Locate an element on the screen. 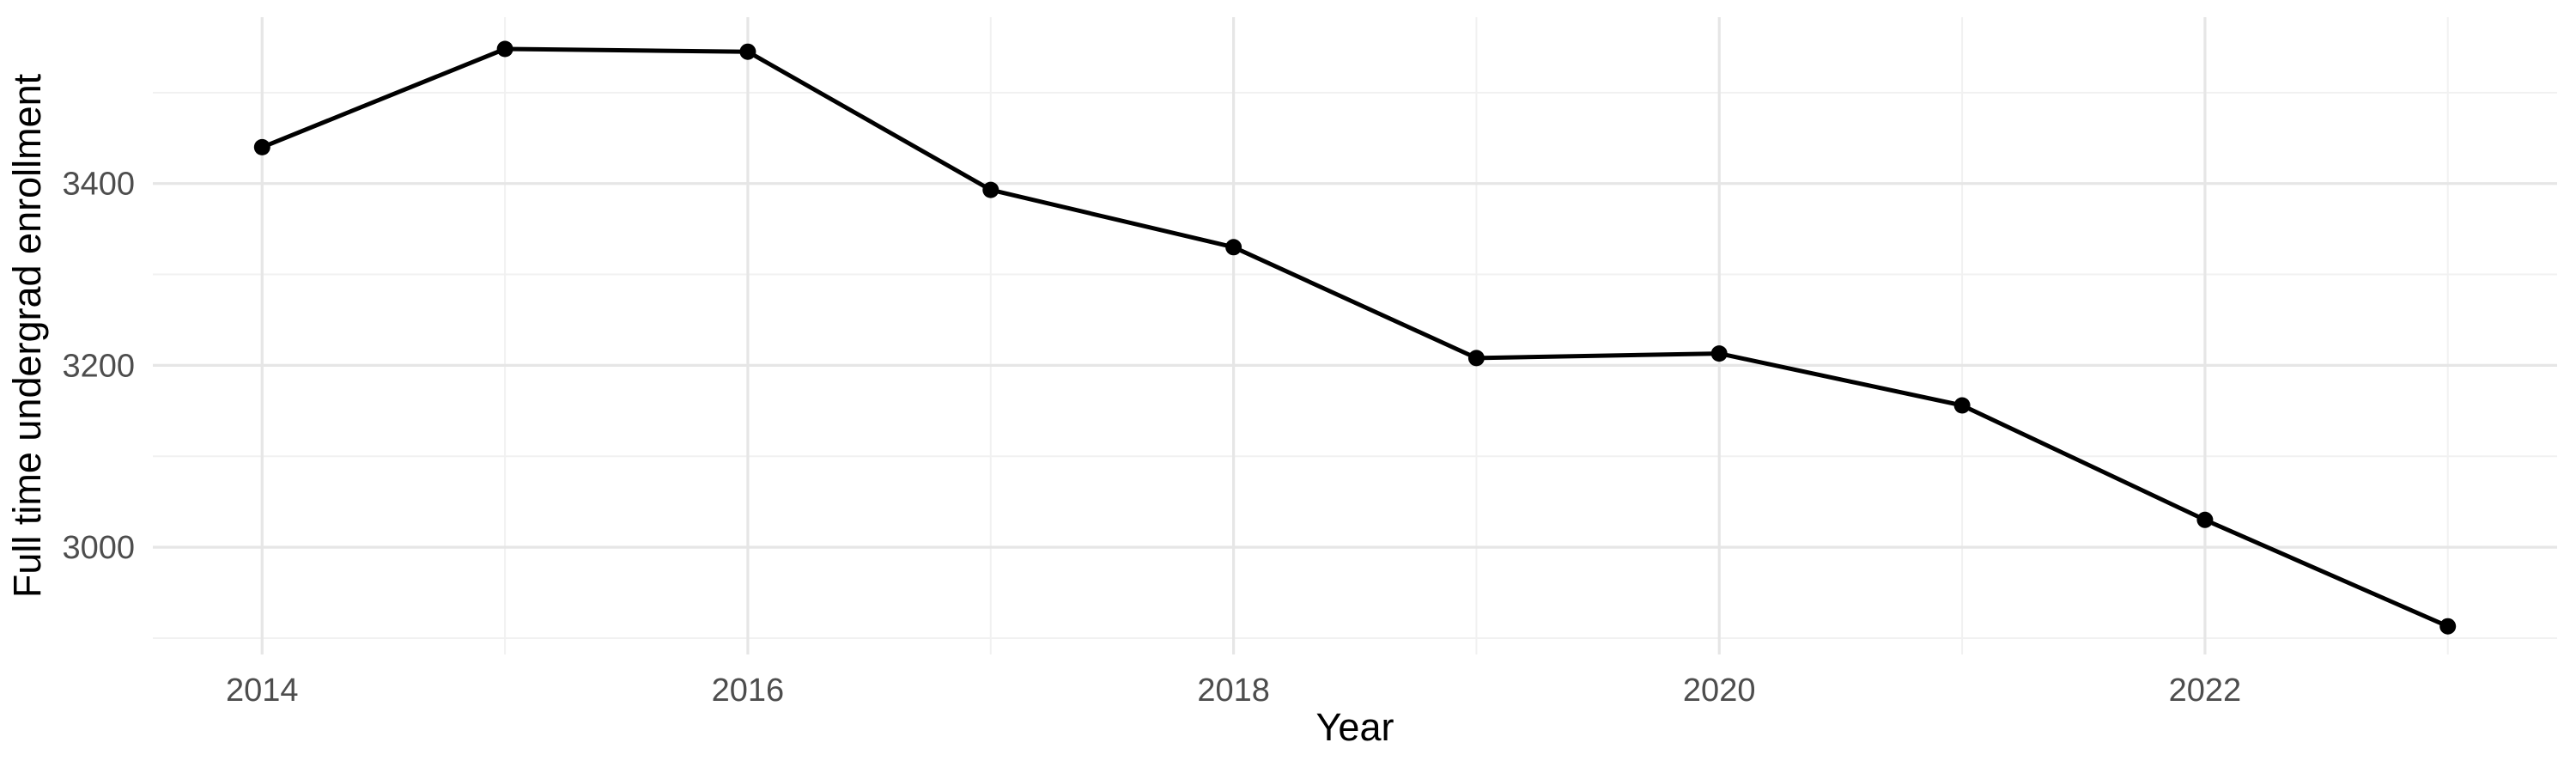  y-tick-label: 3400 is located at coordinates (98, 185).